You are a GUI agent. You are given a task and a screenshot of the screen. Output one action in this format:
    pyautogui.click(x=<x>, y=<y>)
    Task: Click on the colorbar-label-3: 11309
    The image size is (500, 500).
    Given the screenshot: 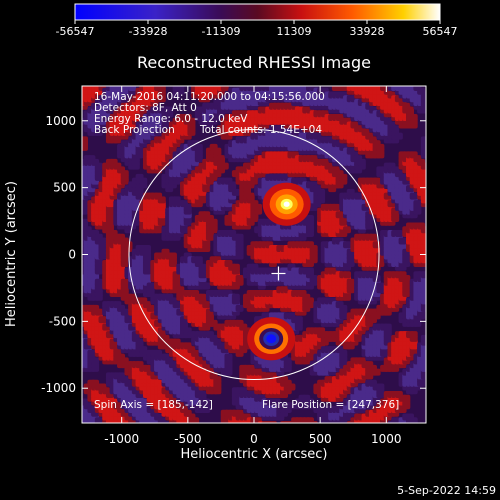 What is the action you would take?
    pyautogui.click(x=294, y=31)
    